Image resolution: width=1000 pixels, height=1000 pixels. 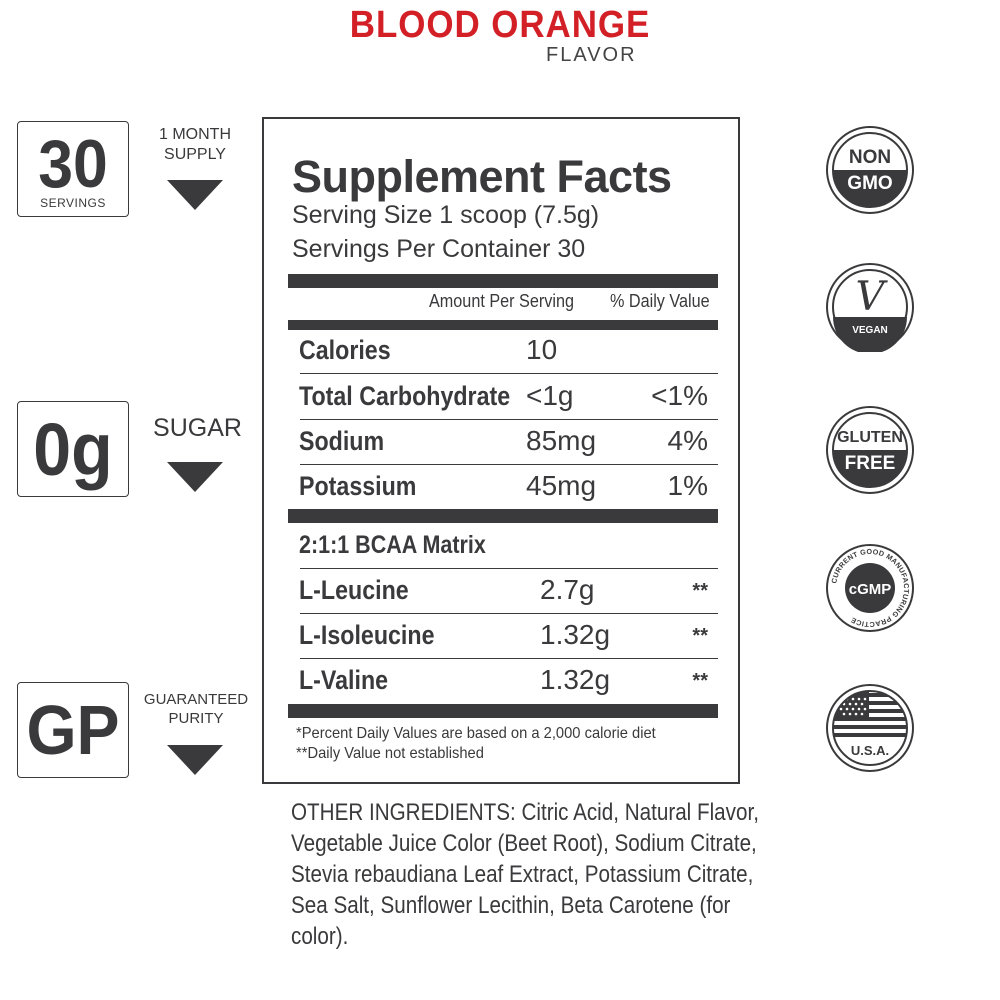 What do you see at coordinates (501, 301) in the screenshot?
I see `col-amount-header: Amount Per Serving` at bounding box center [501, 301].